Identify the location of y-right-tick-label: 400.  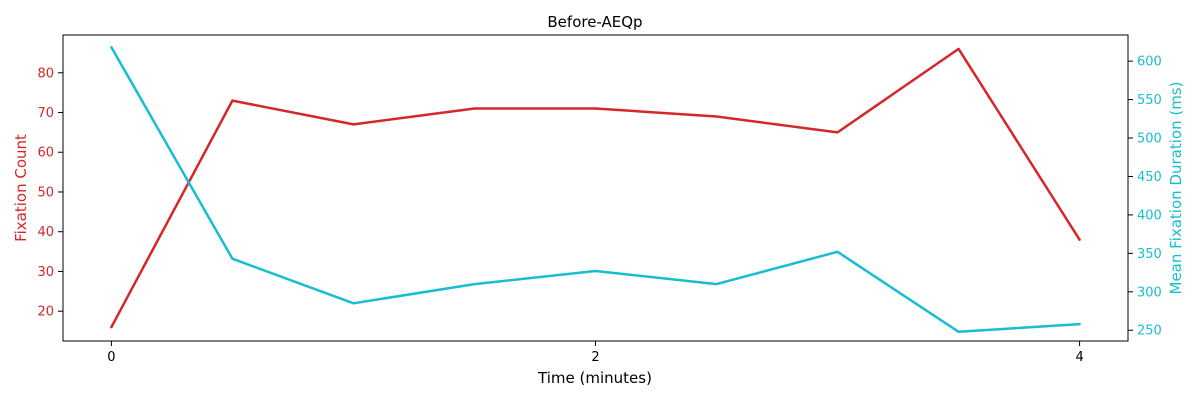
(1149, 215).